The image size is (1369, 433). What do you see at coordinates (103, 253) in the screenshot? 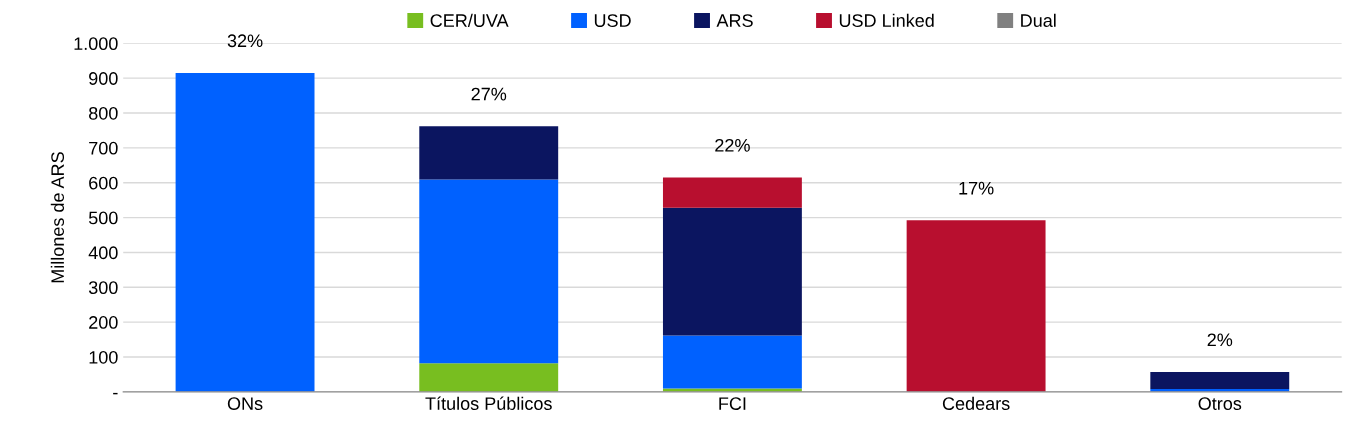
I see `y-tick-label: 400` at bounding box center [103, 253].